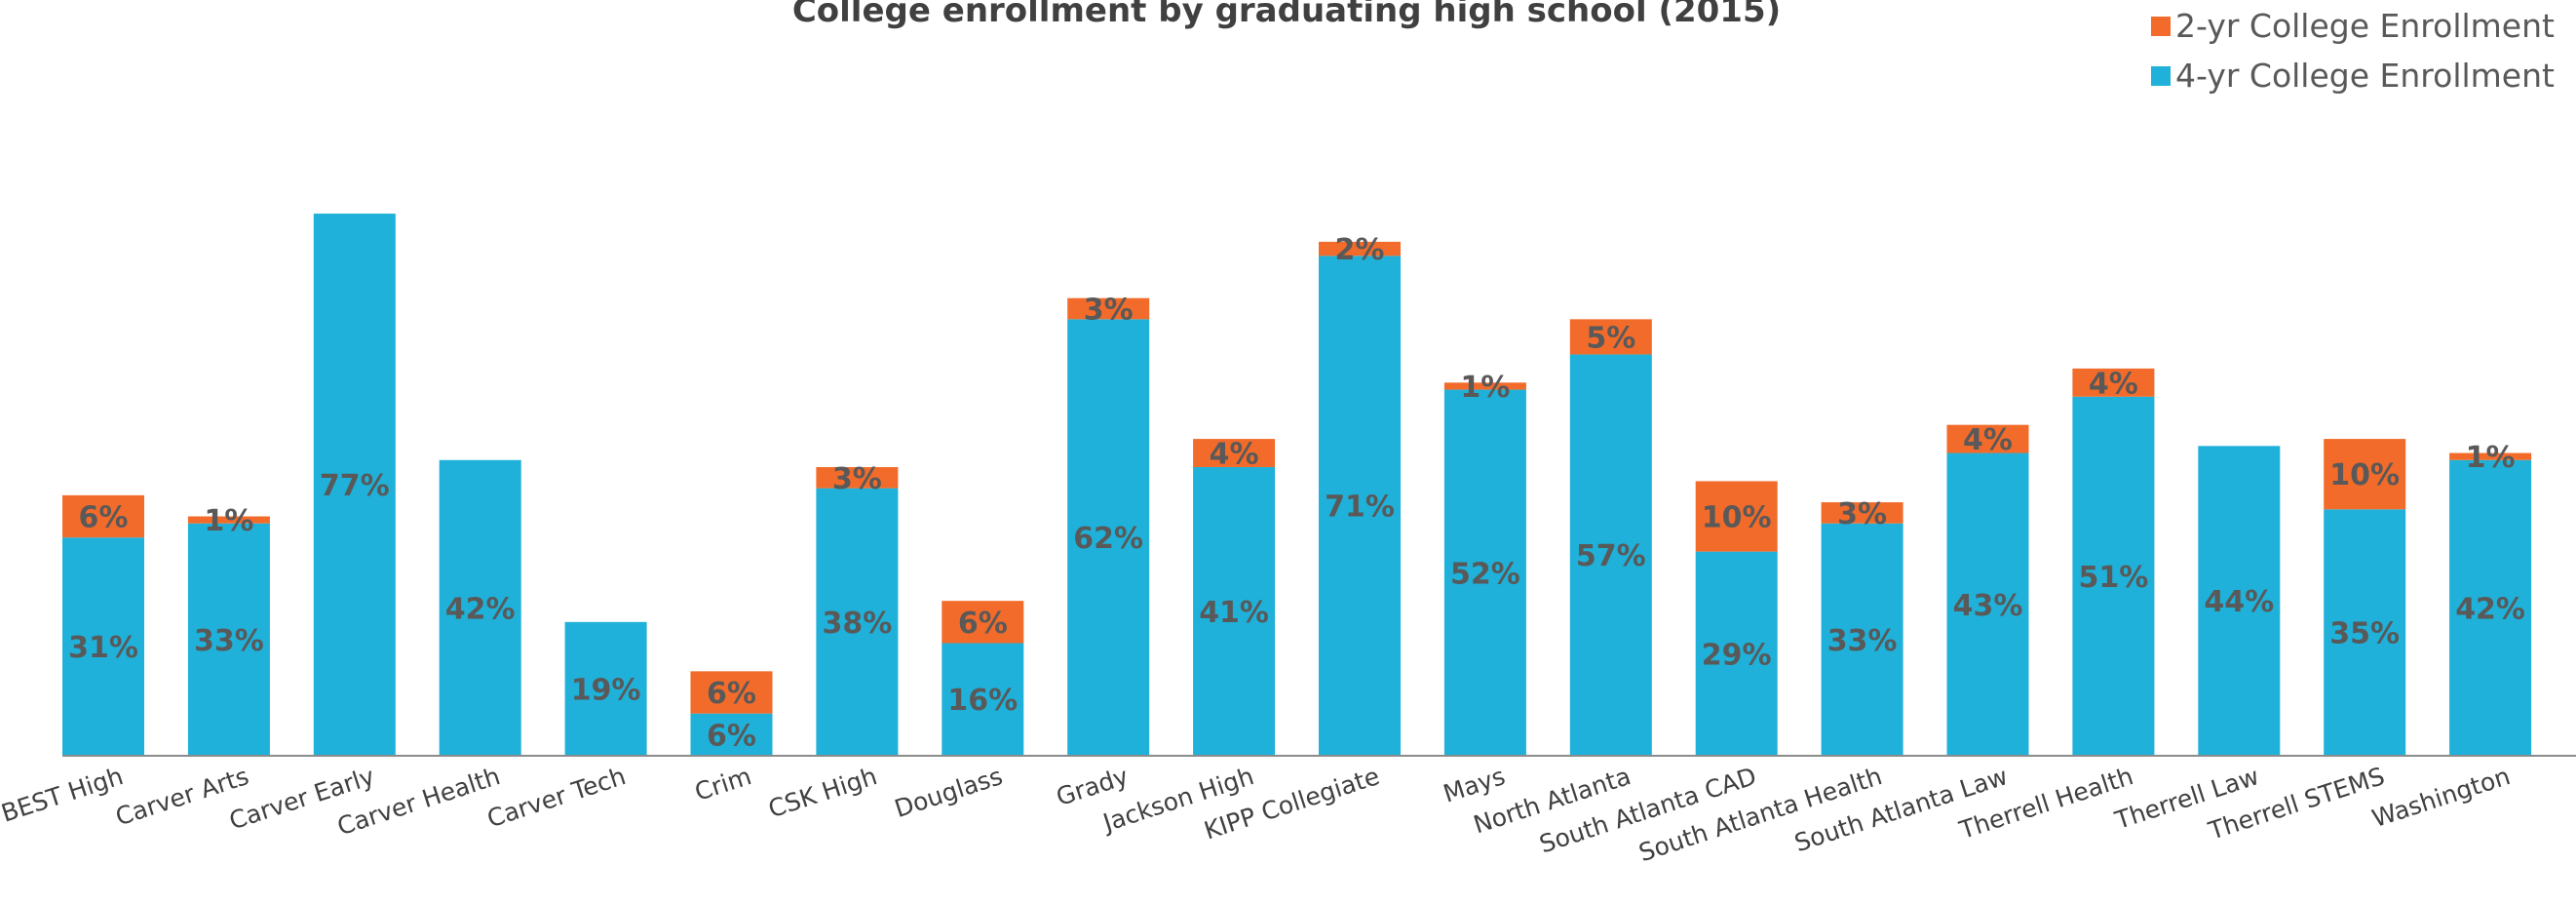 The image size is (2576, 904). I want to click on data-label-2yr-jackson-high: 4%, so click(1234, 455).